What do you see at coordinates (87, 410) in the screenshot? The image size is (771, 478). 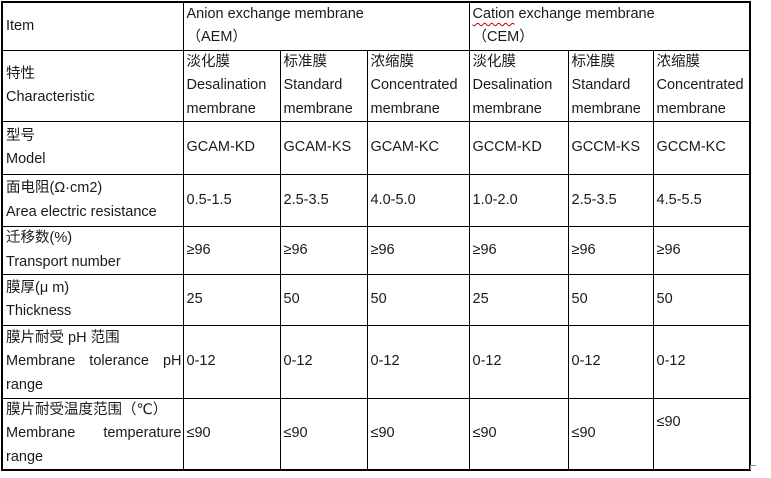 I see `row-label-zh: 膜片耐受温度范围（℃）` at bounding box center [87, 410].